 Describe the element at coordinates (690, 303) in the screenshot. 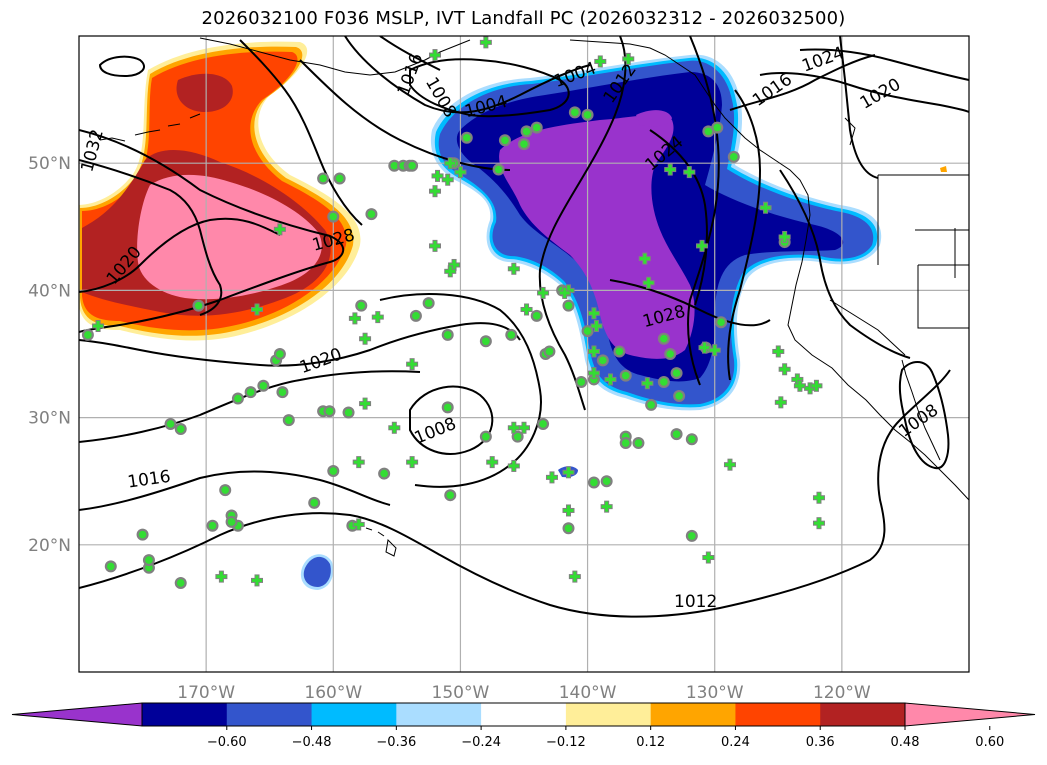

I see `isobar-1028-east` at that location.